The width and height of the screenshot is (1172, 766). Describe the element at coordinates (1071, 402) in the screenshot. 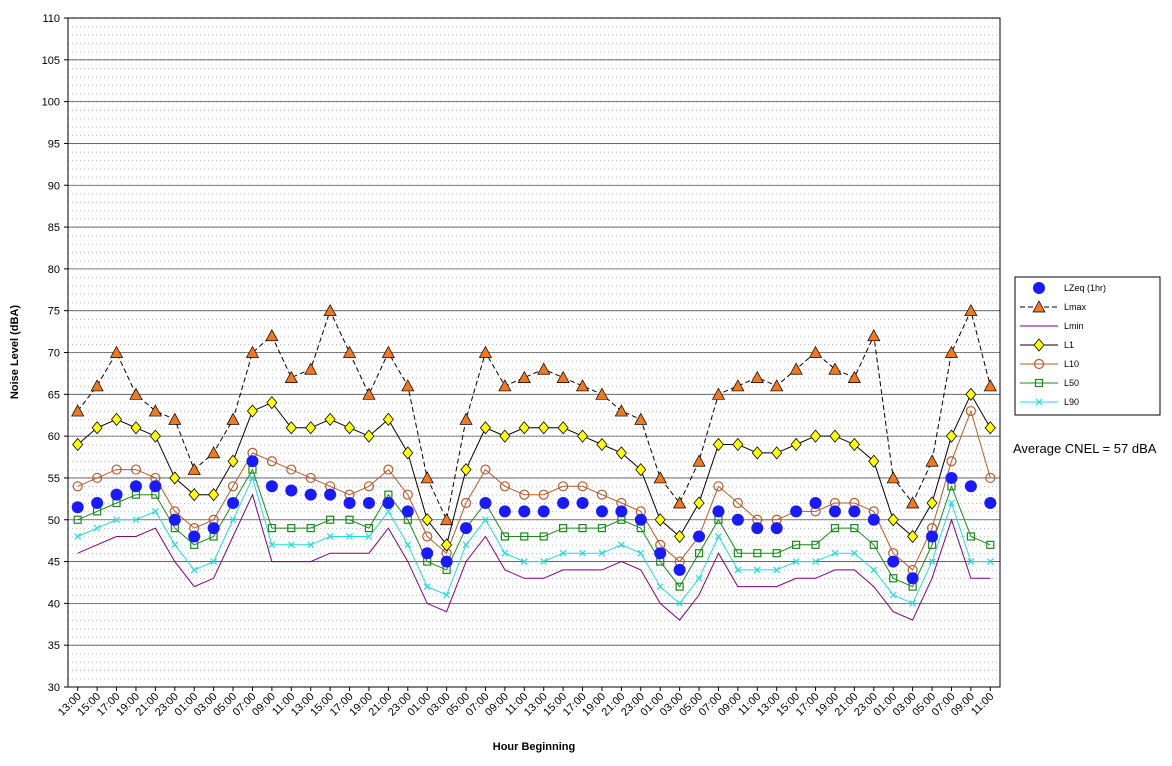

I see `legend-label: L90` at that location.